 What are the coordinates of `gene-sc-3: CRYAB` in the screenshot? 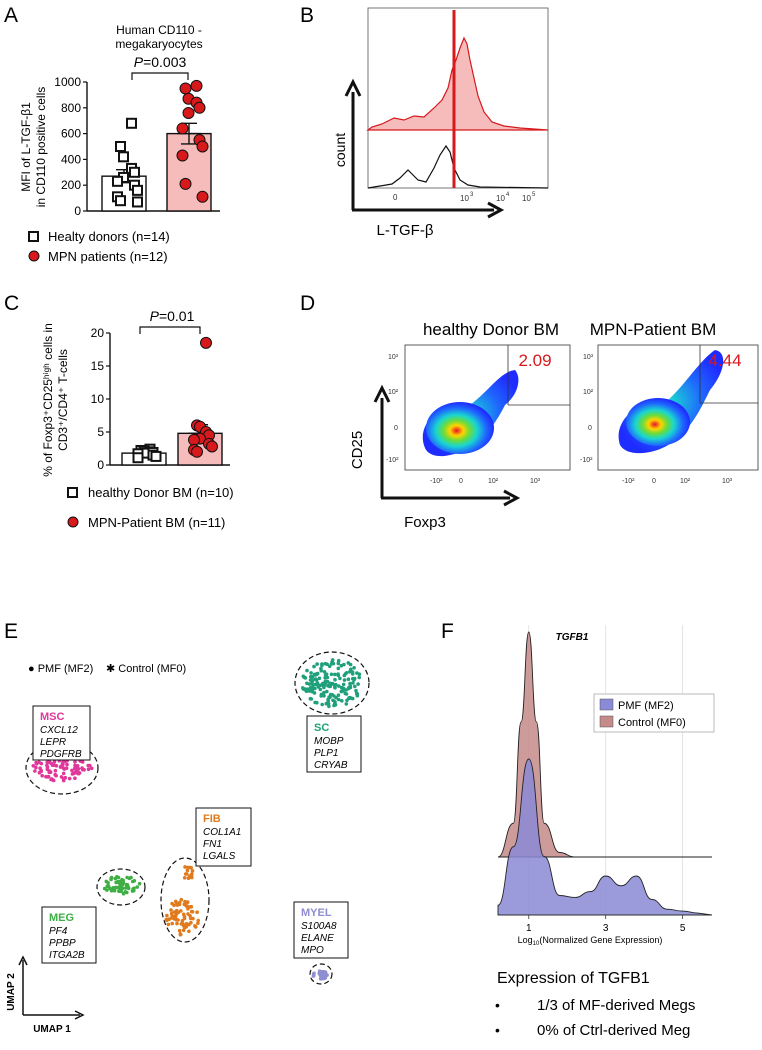 It's located at (331, 765).